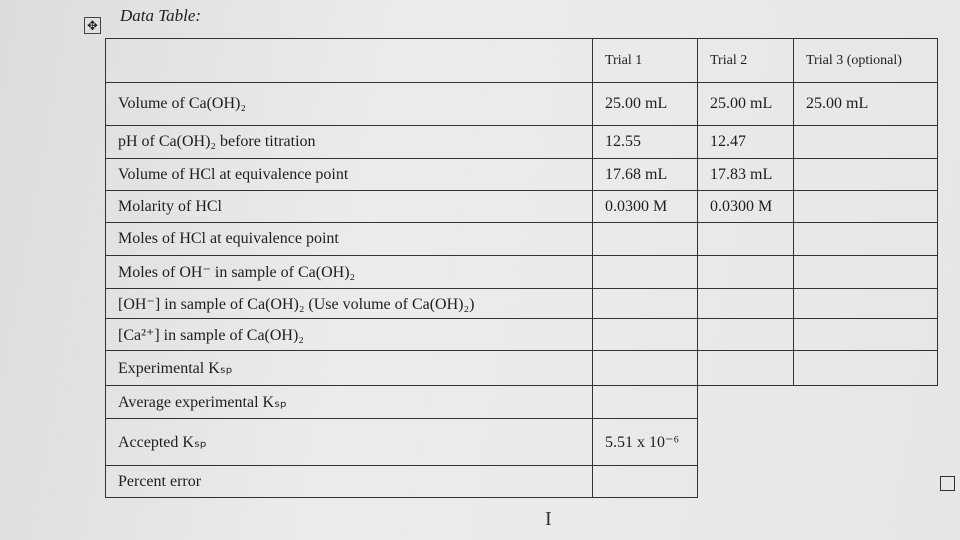  I want to click on cell-text: pH of Ca(OH)₂ before titration, so click(217, 141).